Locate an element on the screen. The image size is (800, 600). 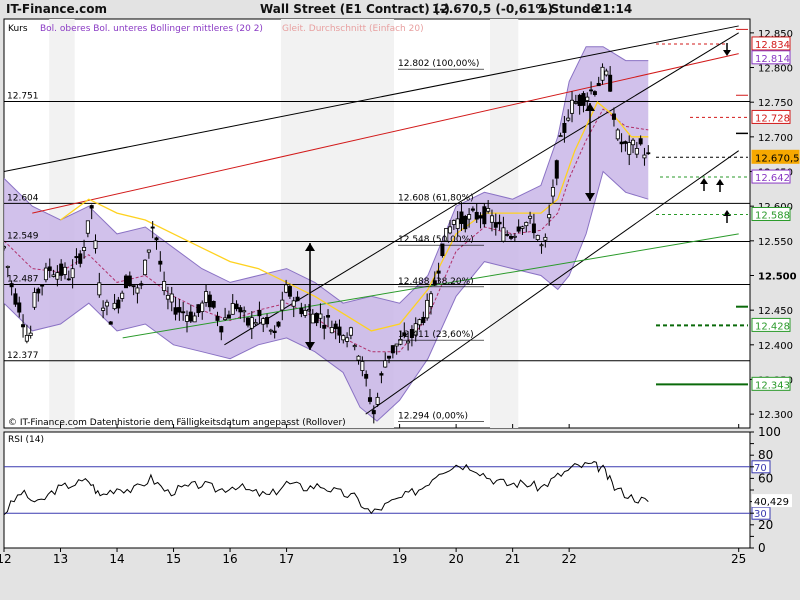
level-label: 12.549 is located at coordinates (23, 237).